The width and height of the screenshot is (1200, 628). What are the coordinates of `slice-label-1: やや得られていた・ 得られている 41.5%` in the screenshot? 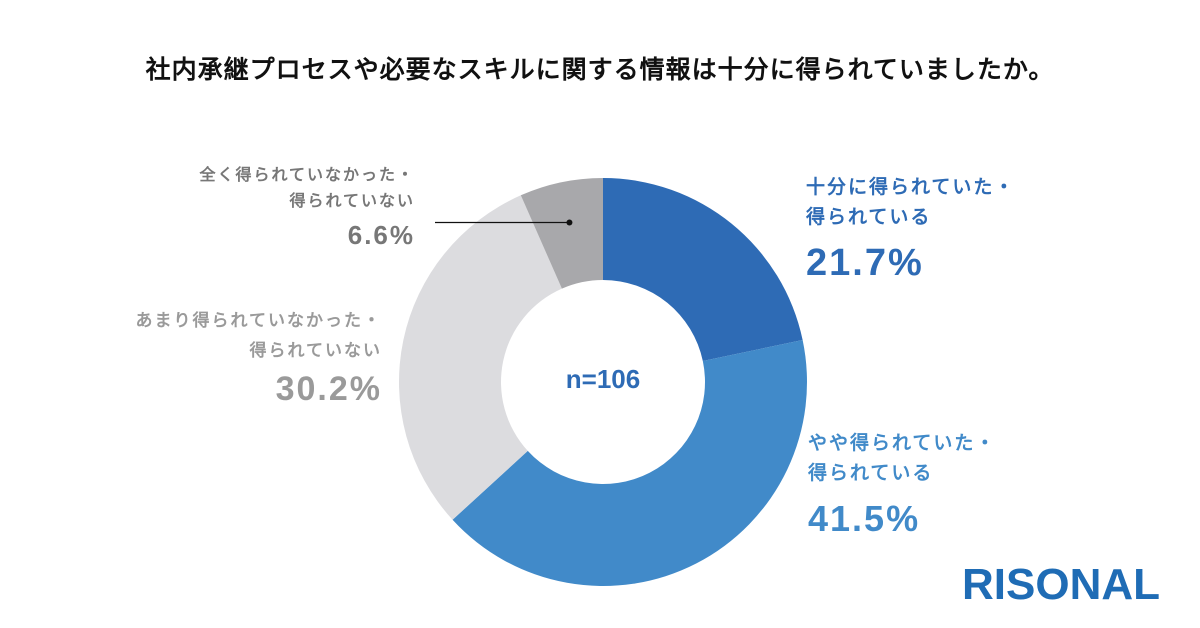 It's located at (902, 484).